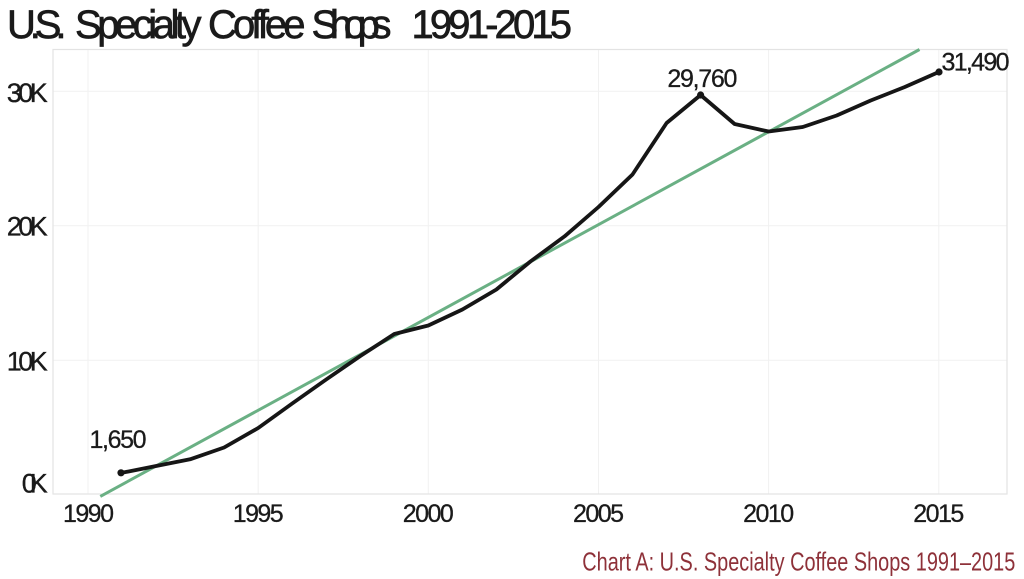  What do you see at coordinates (118, 440) in the screenshot?
I see `svg-text: 1,650` at bounding box center [118, 440].